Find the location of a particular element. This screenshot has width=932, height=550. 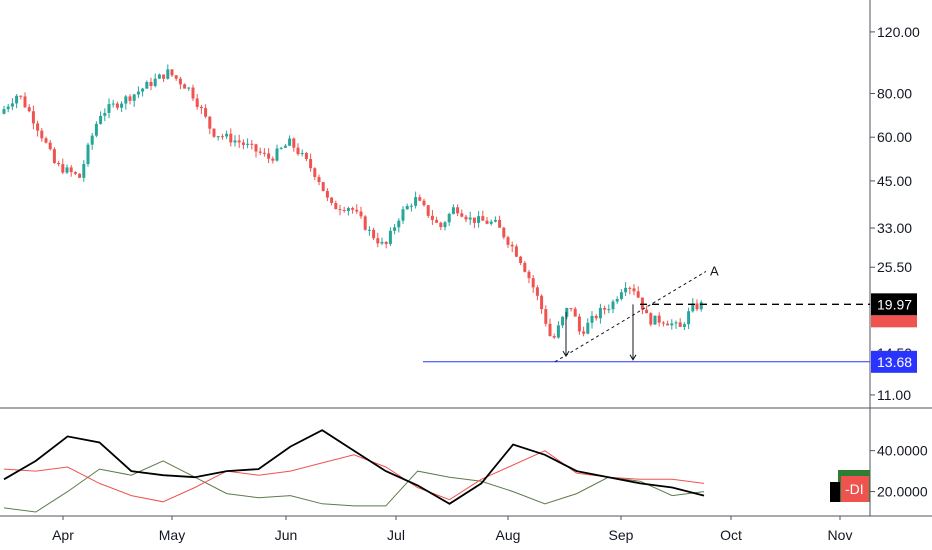

time-tick-label: Jun is located at coordinates (286, 535).